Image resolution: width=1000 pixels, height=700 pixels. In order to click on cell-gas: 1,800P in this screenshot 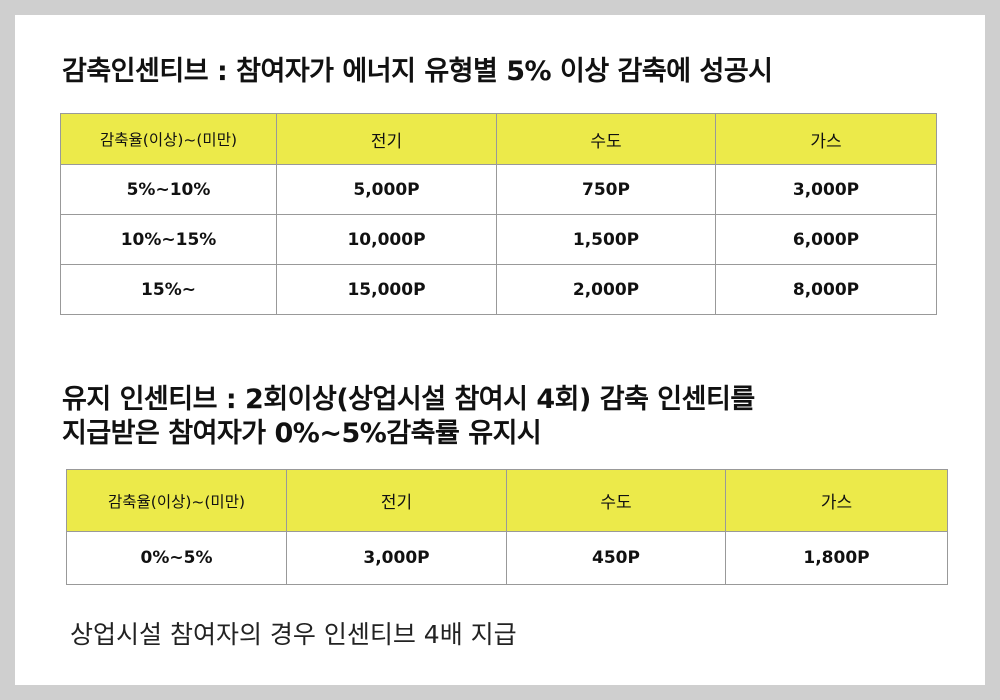, I will do `click(836, 558)`.